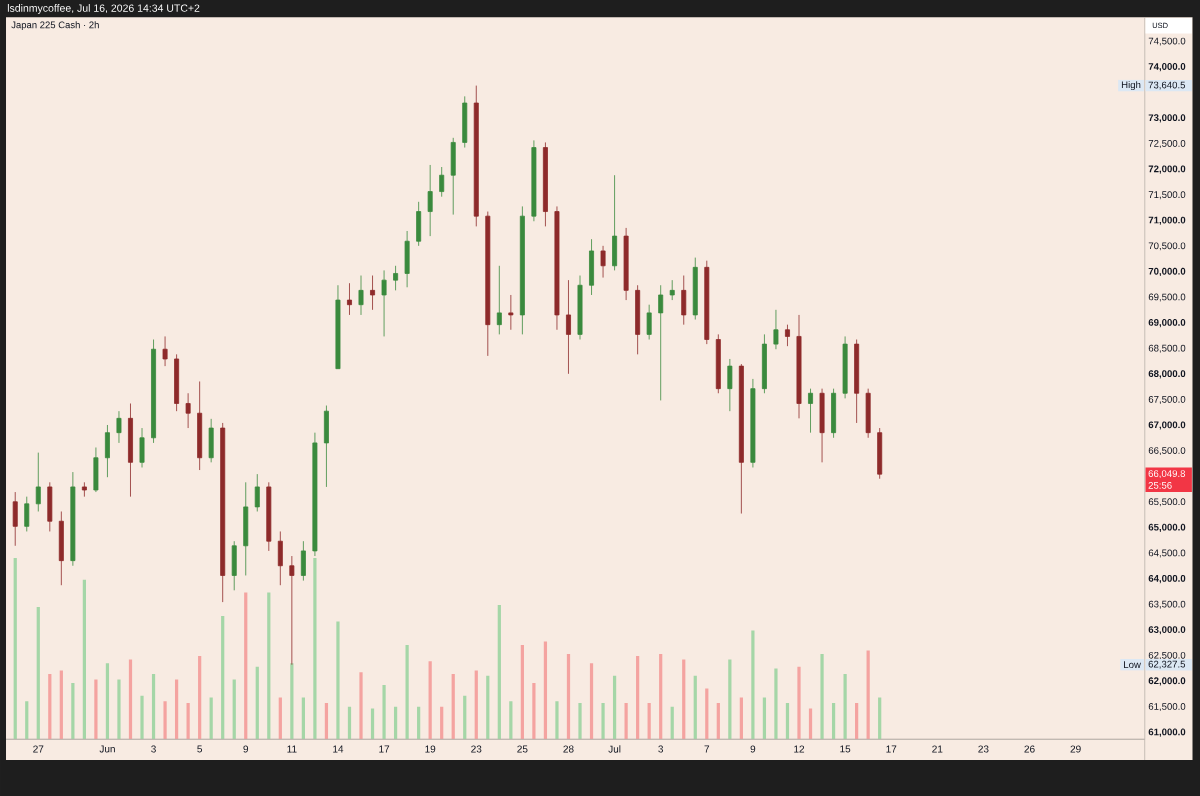 This screenshot has width=1200, height=796. Describe the element at coordinates (1167, 579) in the screenshot. I see `y-tick-label: 64,000.0` at that location.